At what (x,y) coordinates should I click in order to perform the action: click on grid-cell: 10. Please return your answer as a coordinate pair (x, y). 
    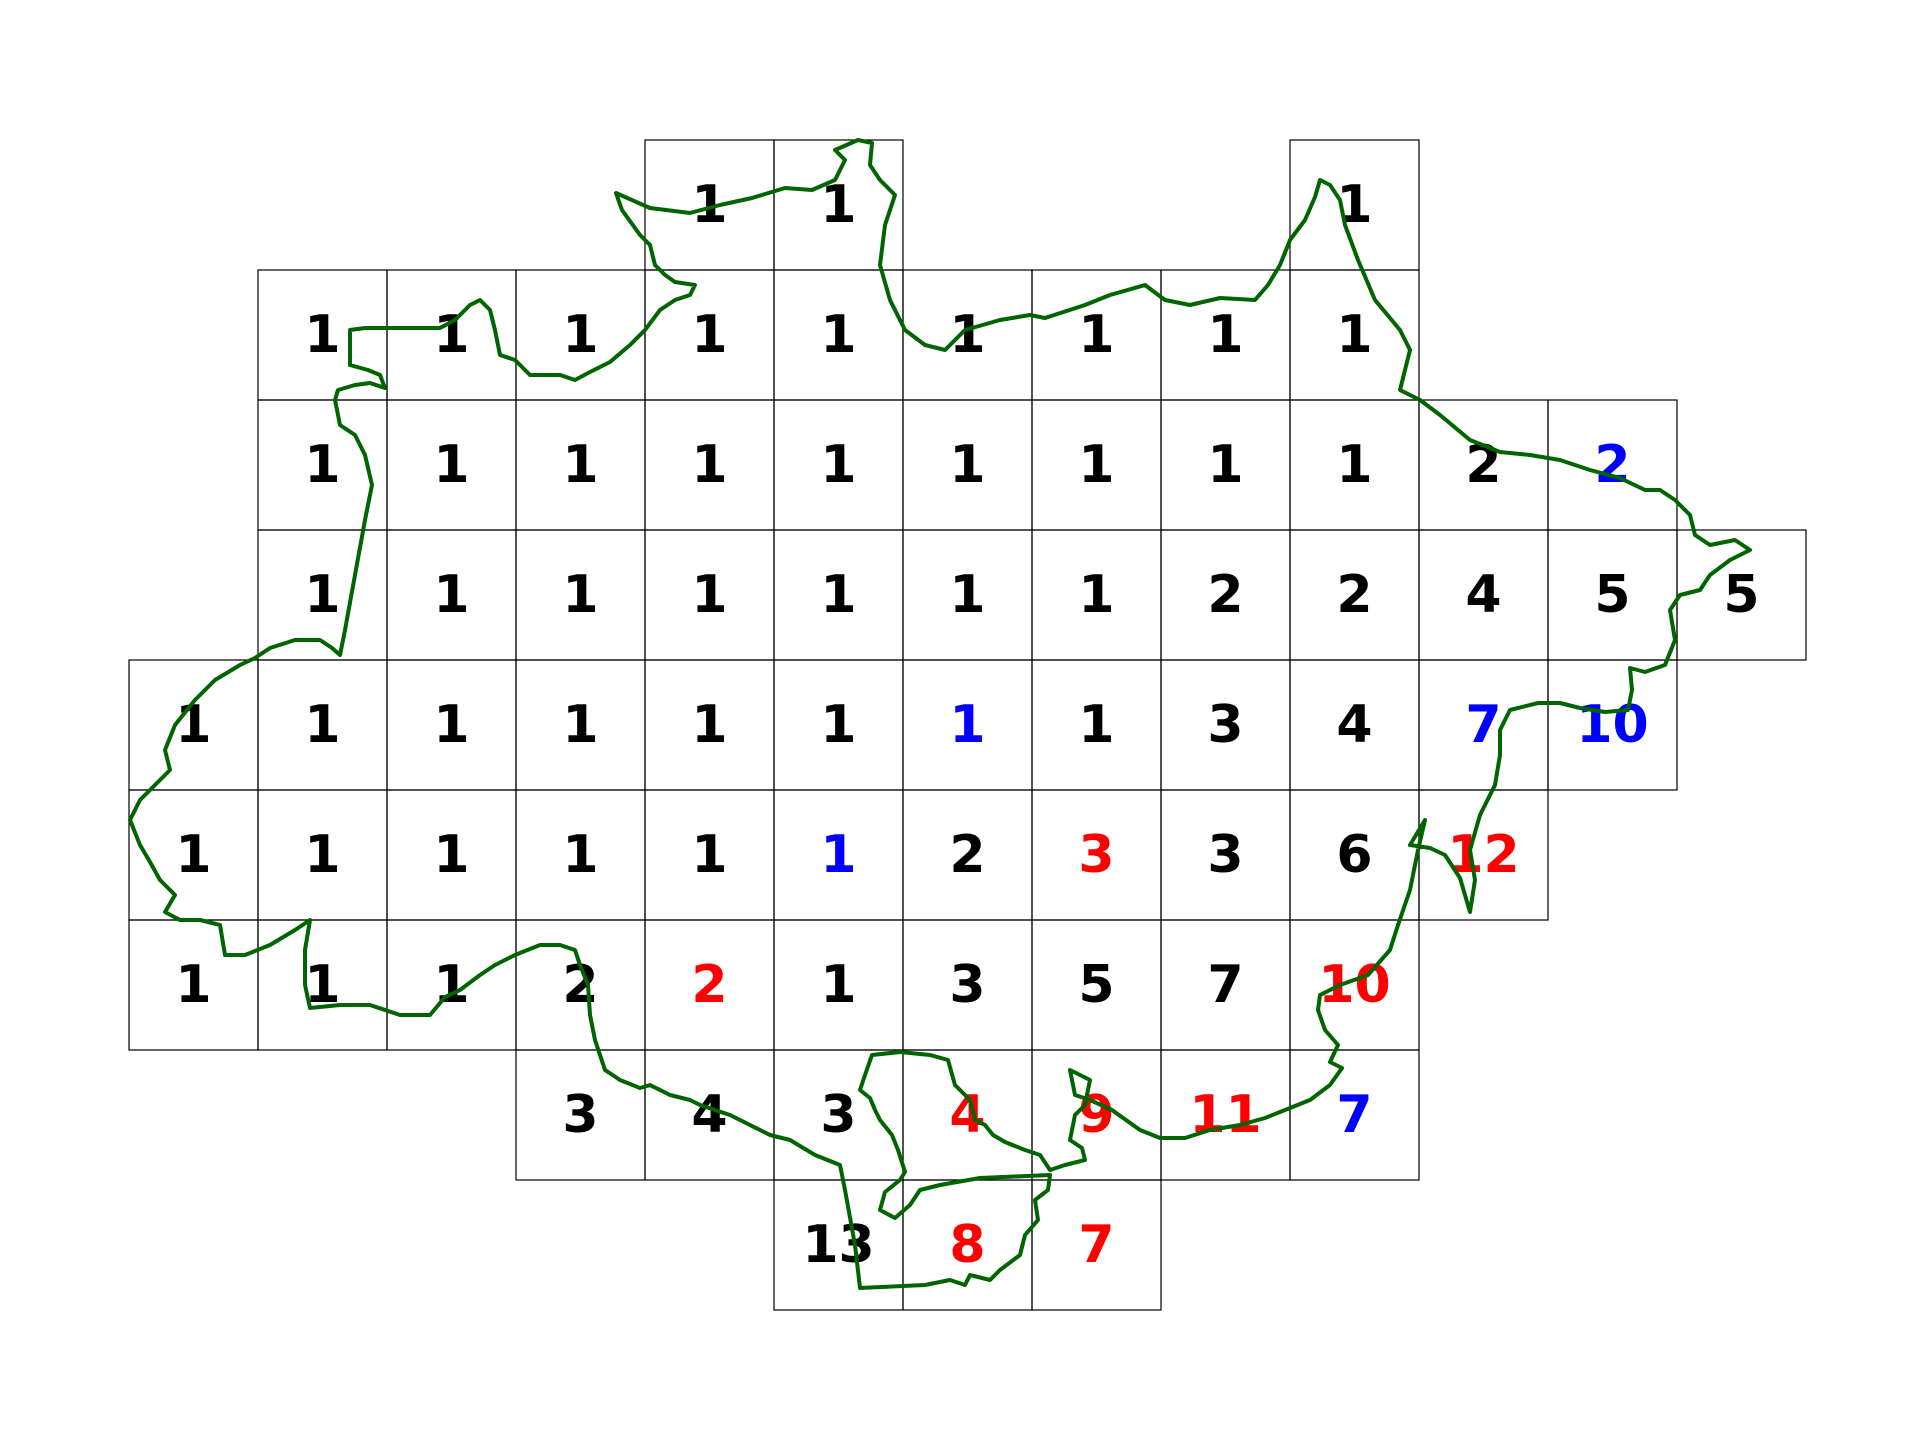
    Looking at the image, I should click on (1612, 725).